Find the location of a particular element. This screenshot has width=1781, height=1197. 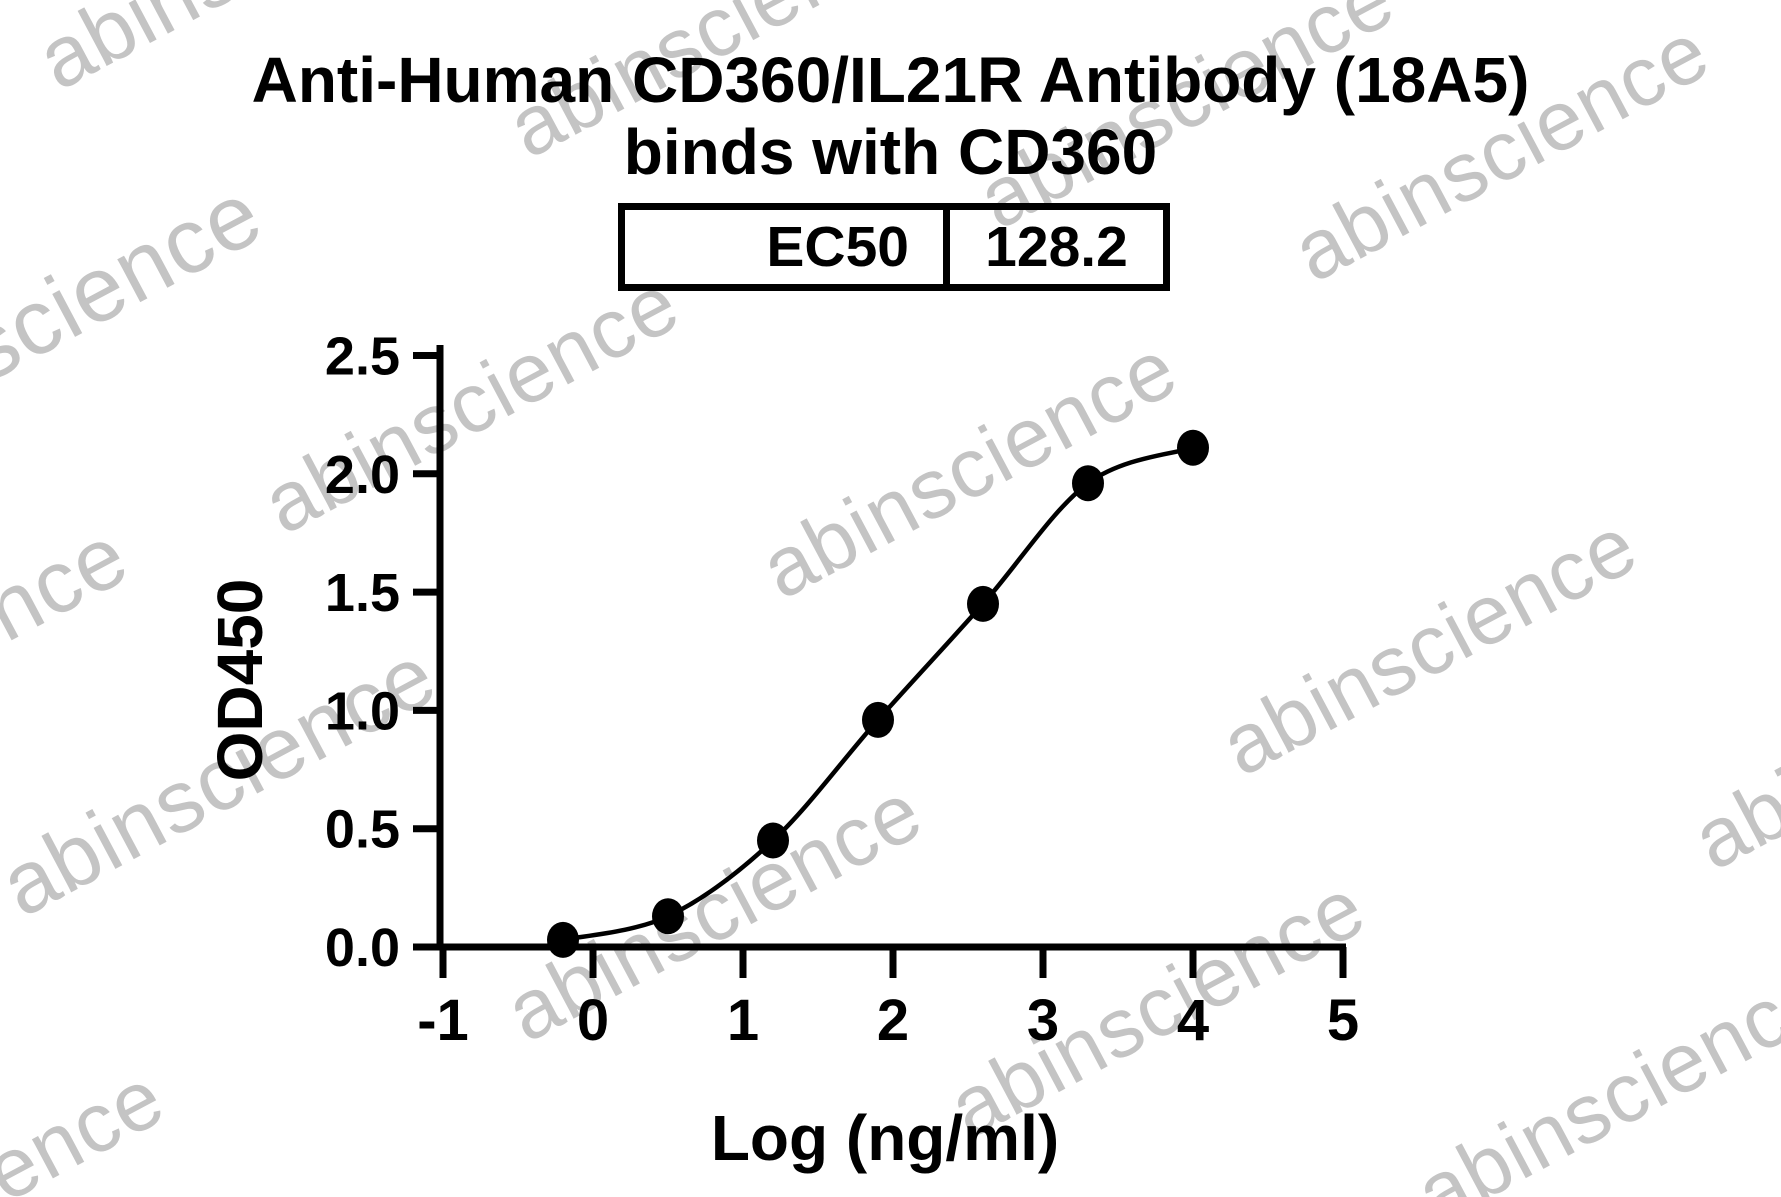

x-tick-label: 2 is located at coordinates (893, 1020).